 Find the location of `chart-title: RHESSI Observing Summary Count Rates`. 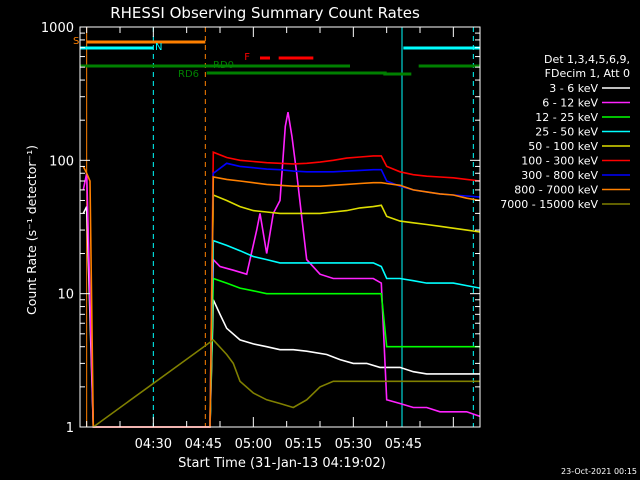

chart-title: RHESSI Observing Summary Count Rates is located at coordinates (265, 13).